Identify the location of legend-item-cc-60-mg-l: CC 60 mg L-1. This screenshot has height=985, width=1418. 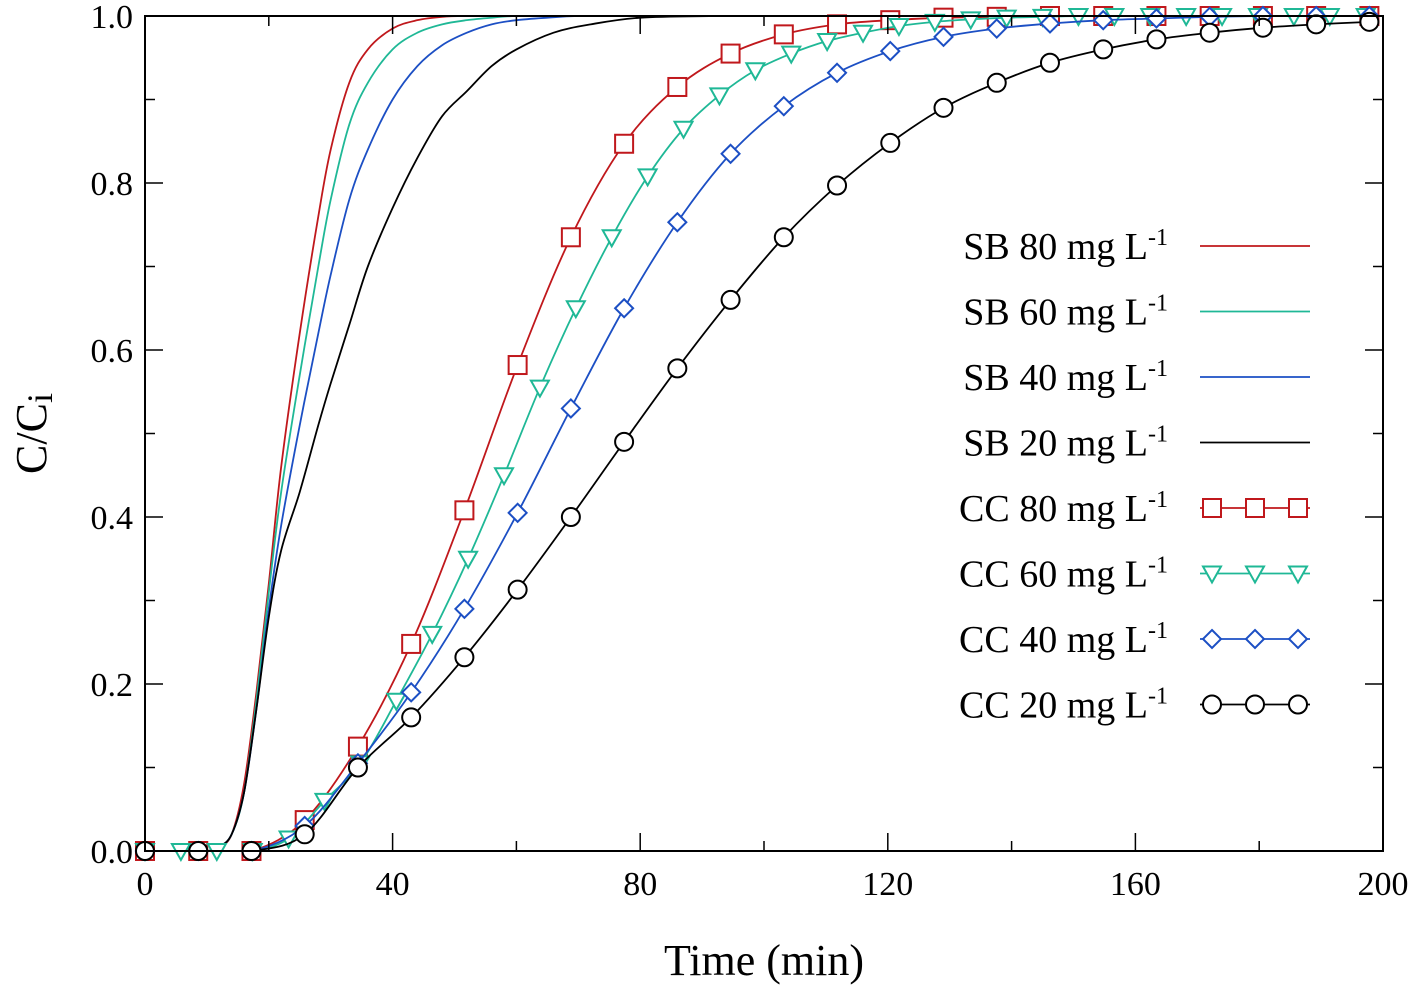
(1134, 574).